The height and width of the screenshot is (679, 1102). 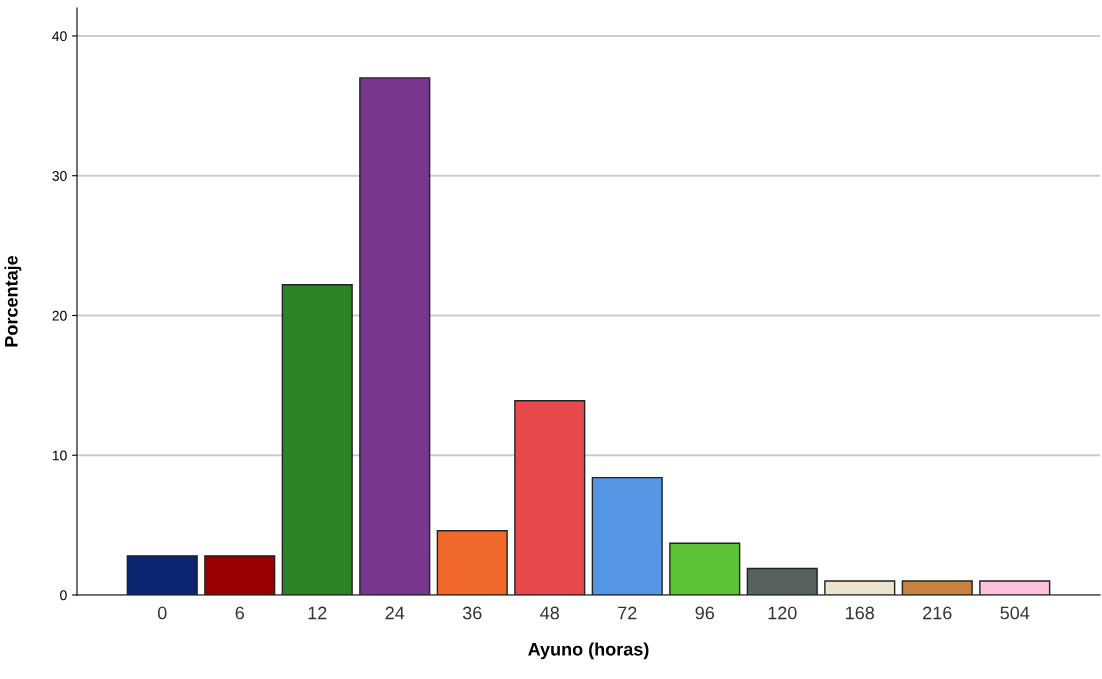 I want to click on y-axis-title: Porcentaje, so click(x=13, y=301).